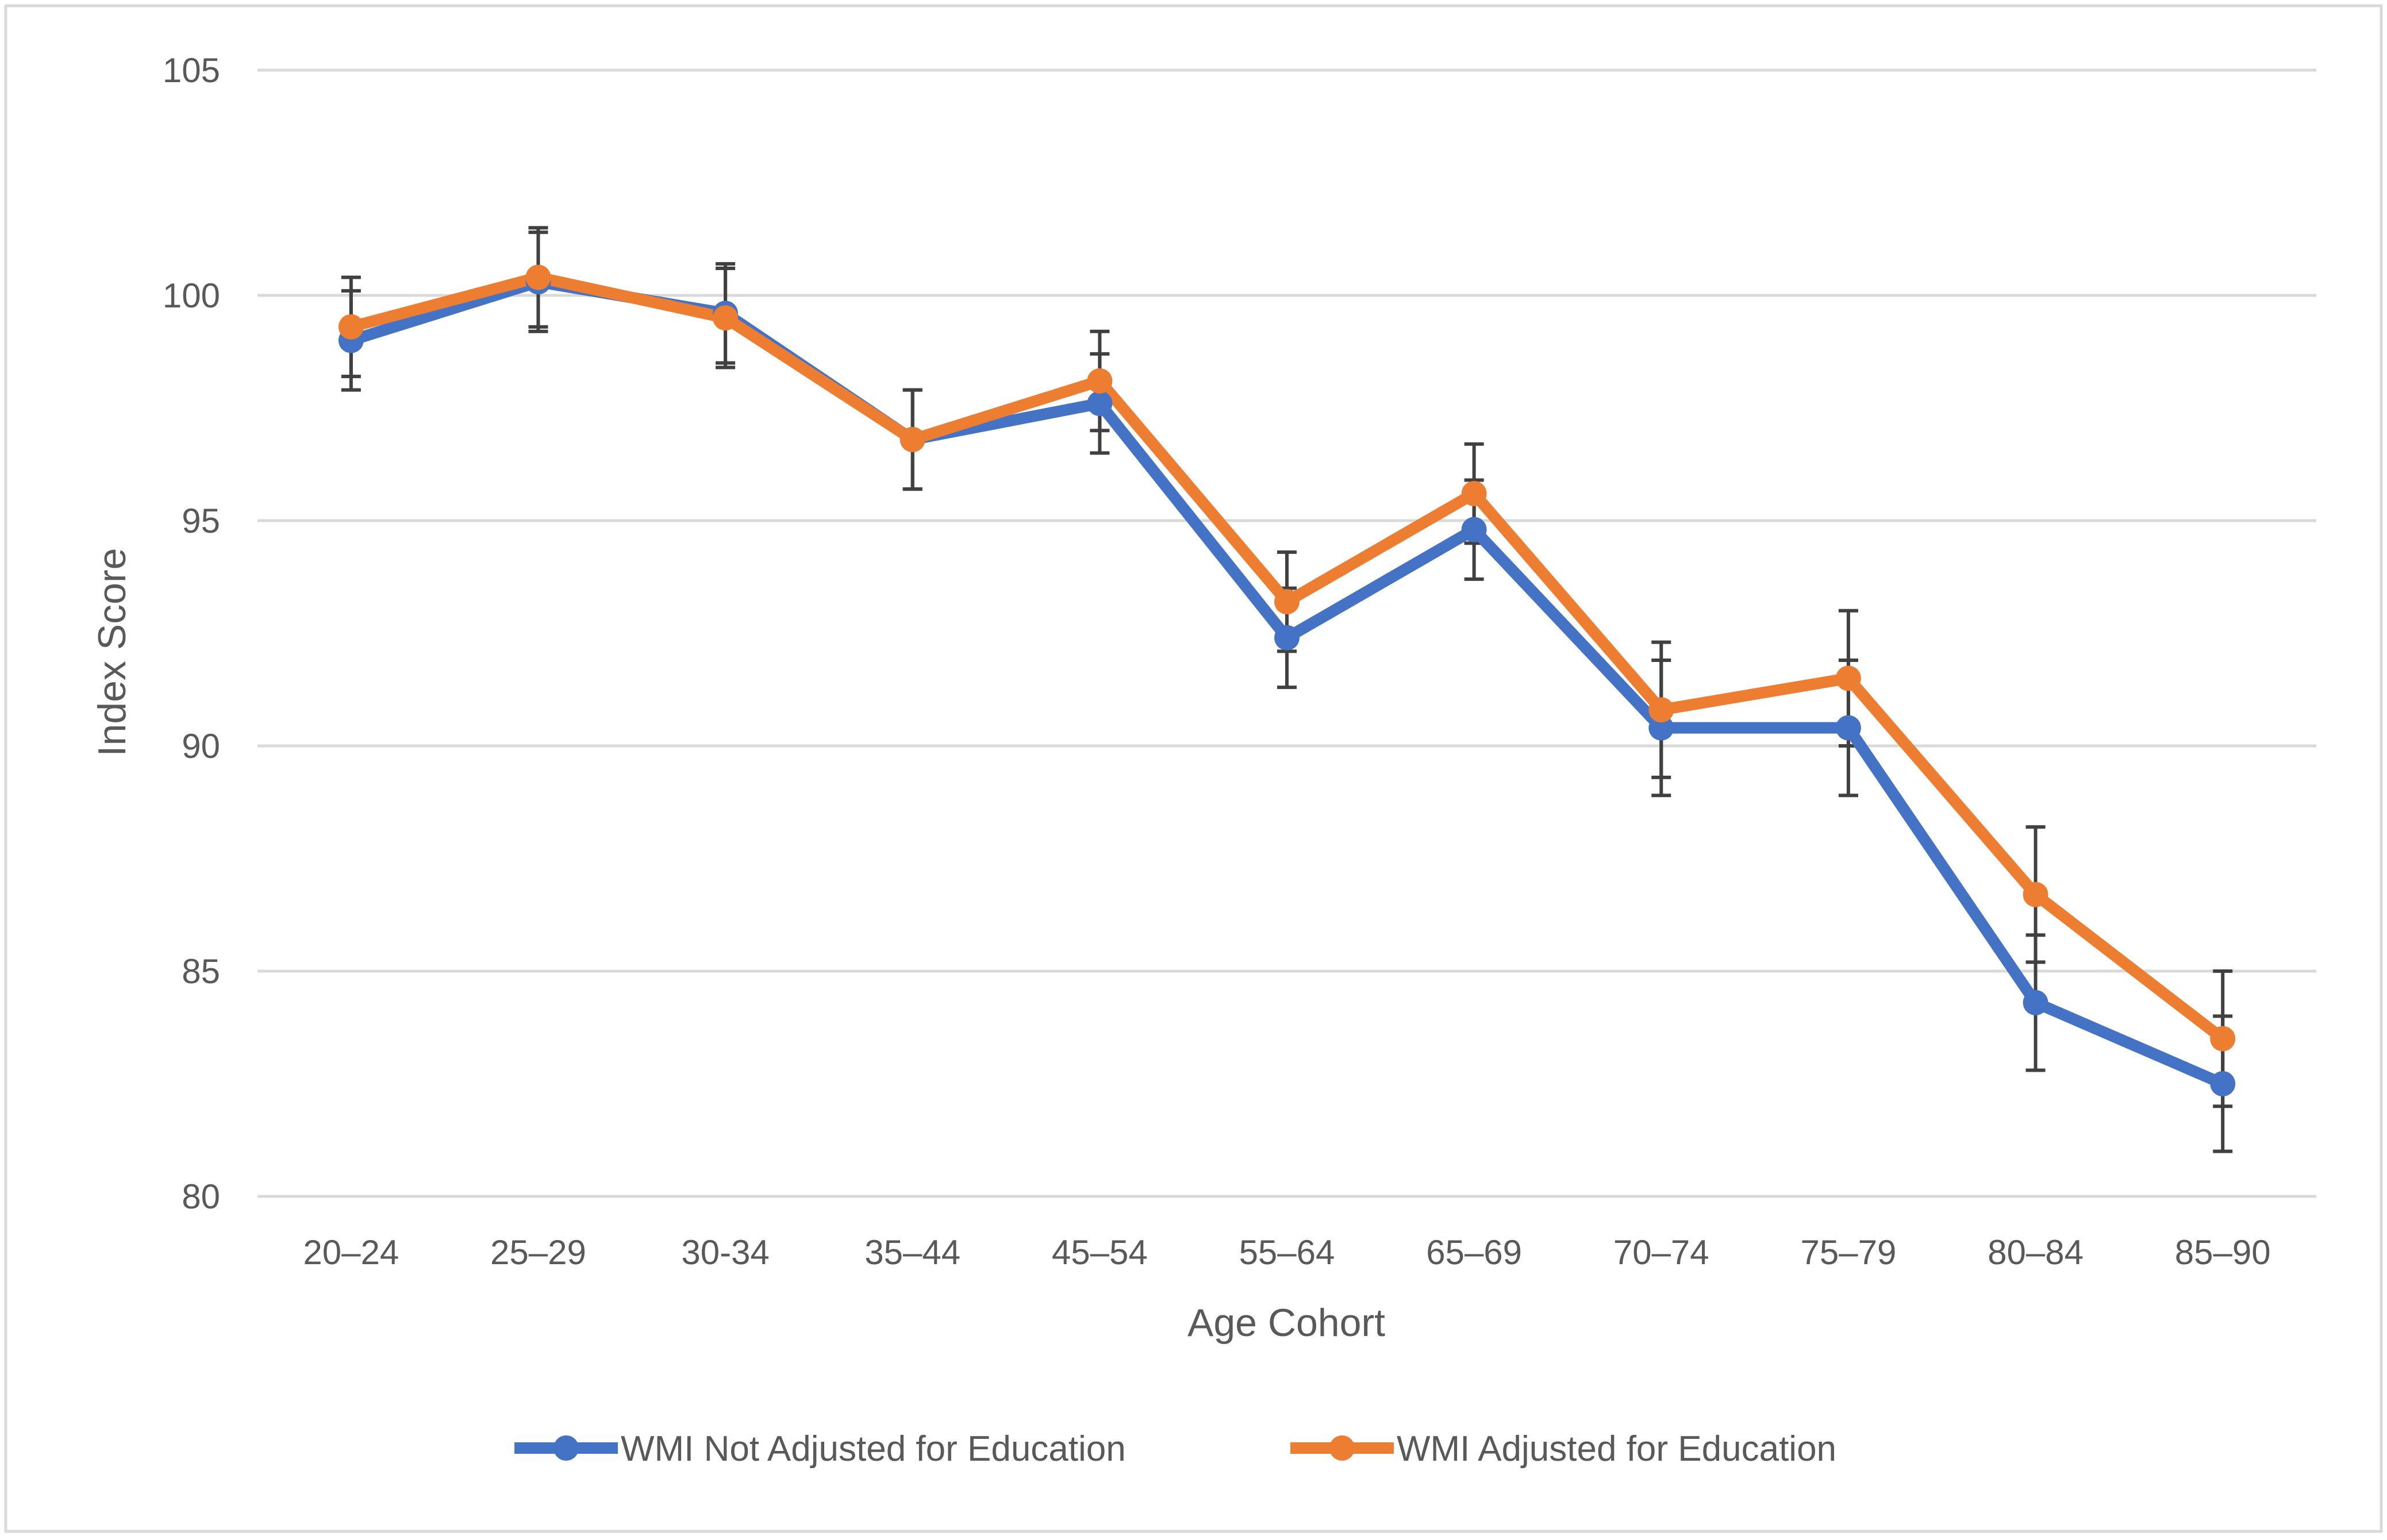 The height and width of the screenshot is (1540, 2387). What do you see at coordinates (1474, 1252) in the screenshot?
I see `x-tick-label: 65–69` at bounding box center [1474, 1252].